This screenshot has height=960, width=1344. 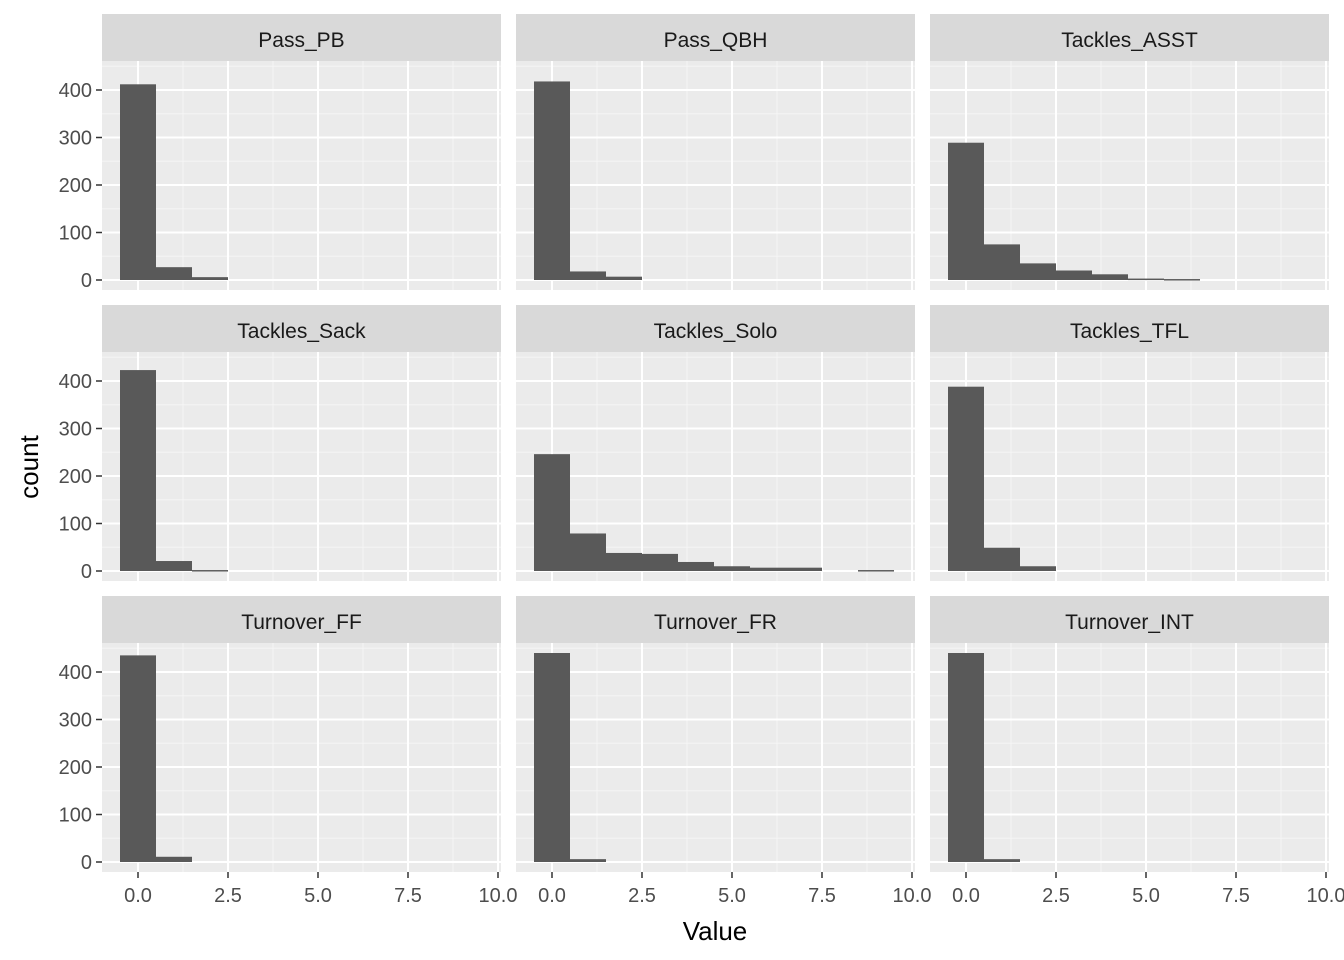 What do you see at coordinates (716, 331) in the screenshot?
I see `facet-strip-label: Tackles_Solo` at bounding box center [716, 331].